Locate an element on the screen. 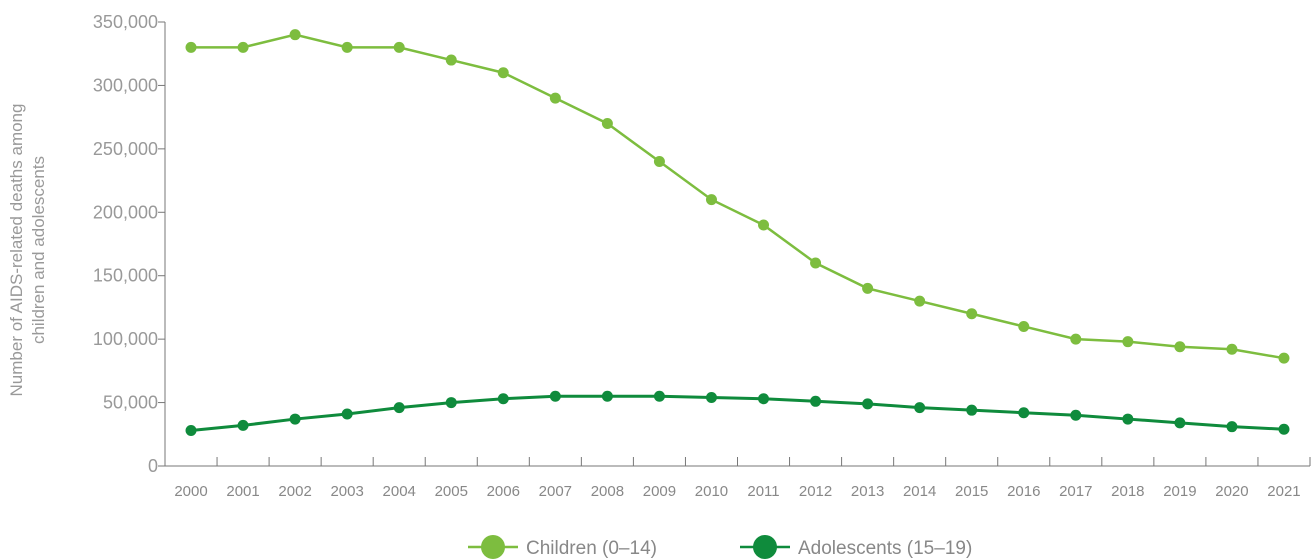 The height and width of the screenshot is (559, 1315). x-tick-label: 2010 is located at coordinates (711, 491).